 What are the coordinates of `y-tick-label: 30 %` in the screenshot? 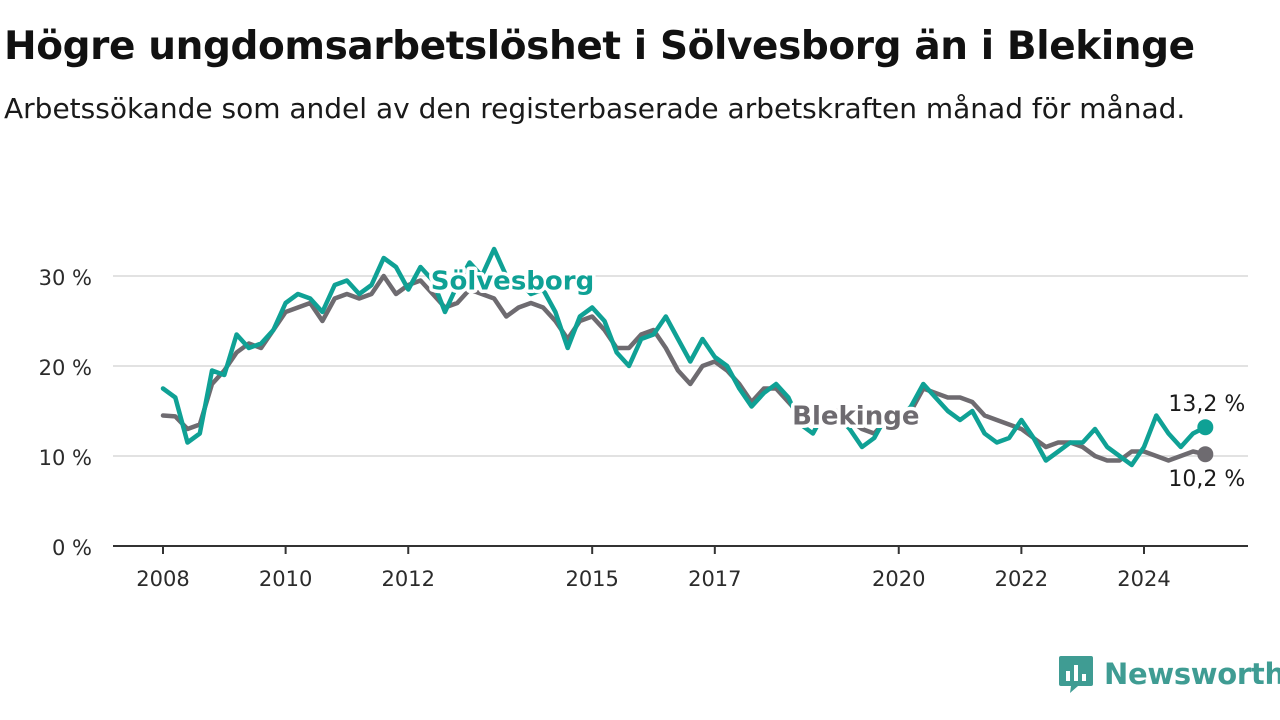 It's located at (65, 278).